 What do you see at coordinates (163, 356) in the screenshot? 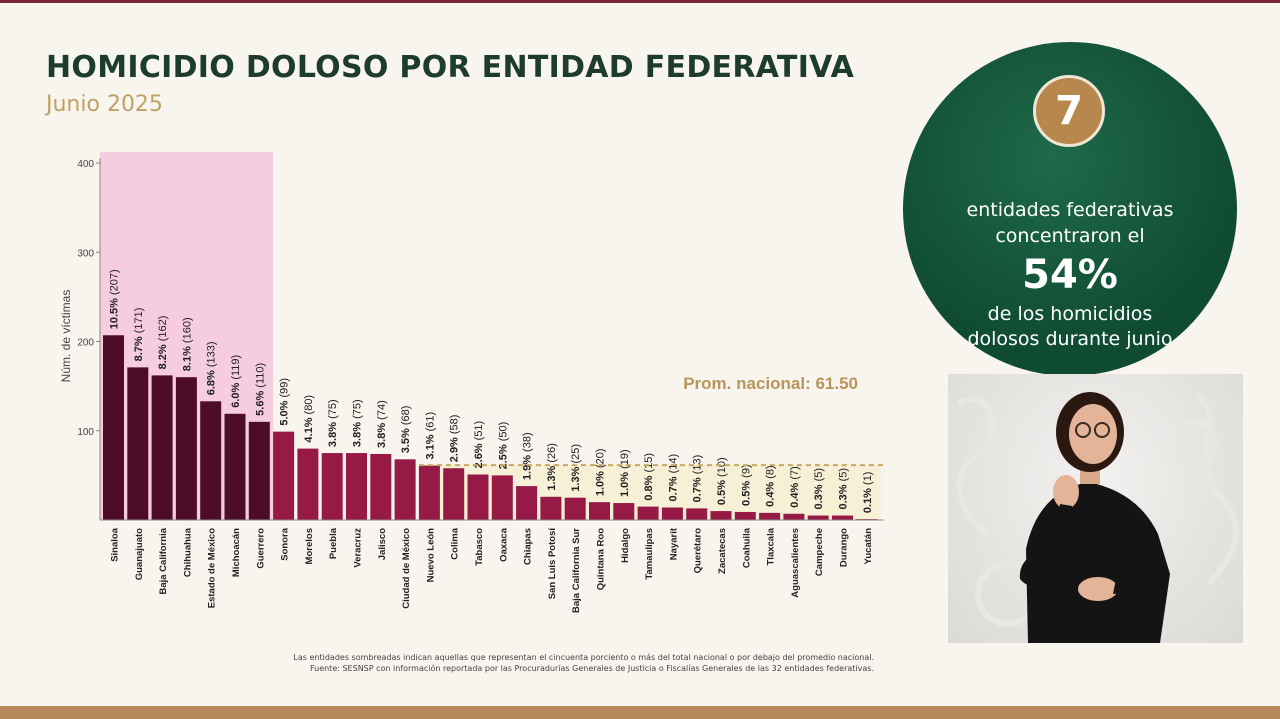
I see `data-label-percent: 8.2%` at bounding box center [163, 356].